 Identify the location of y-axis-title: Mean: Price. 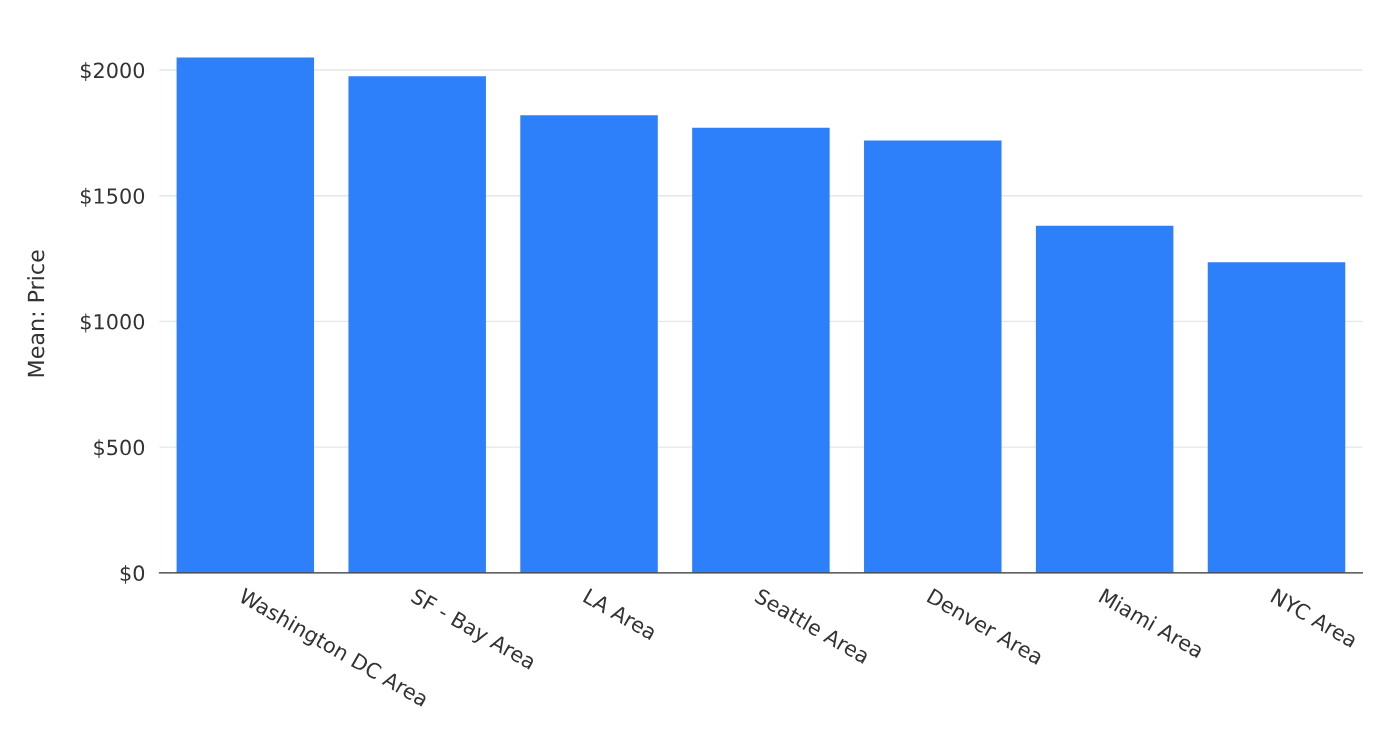
(36, 313).